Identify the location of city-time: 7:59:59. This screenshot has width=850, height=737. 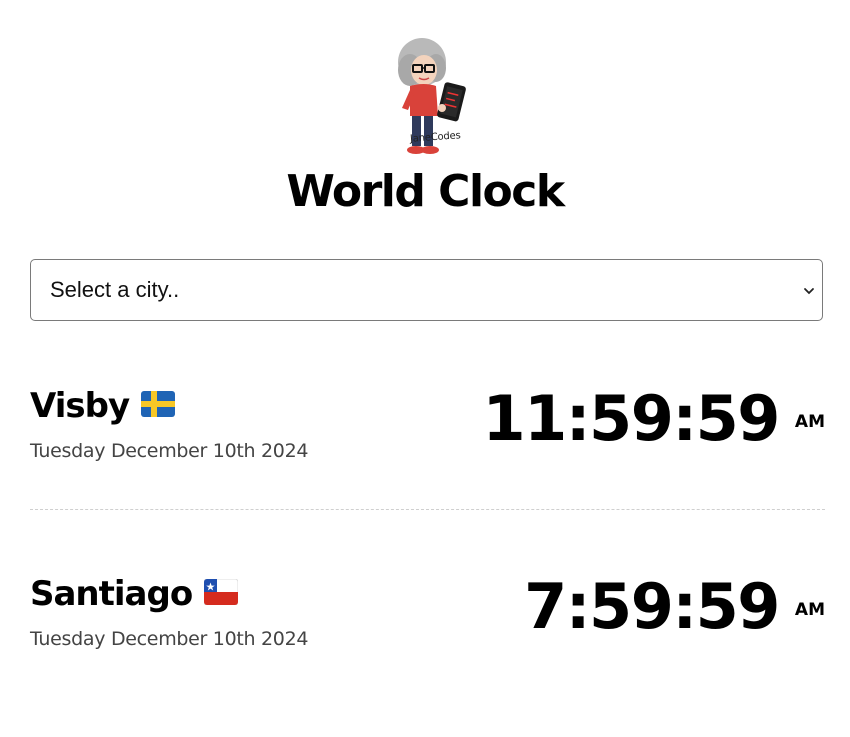
(652, 606).